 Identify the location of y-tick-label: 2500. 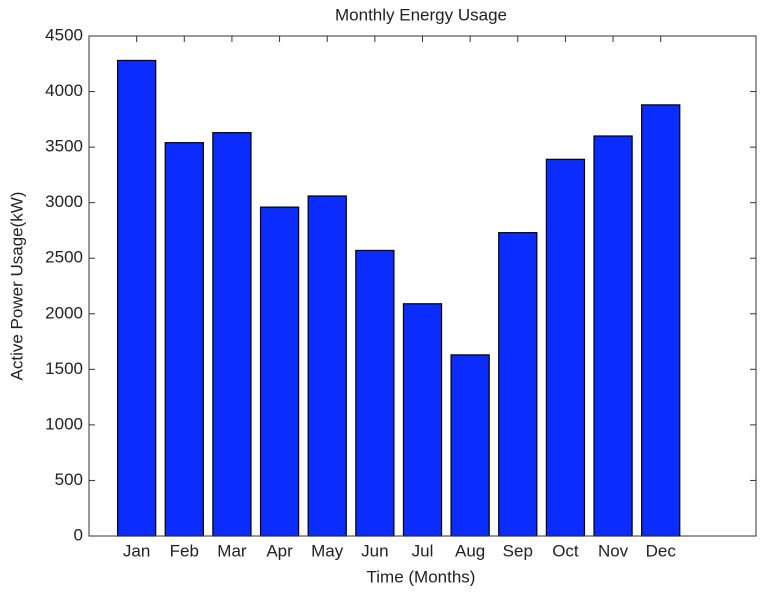
(64, 257).